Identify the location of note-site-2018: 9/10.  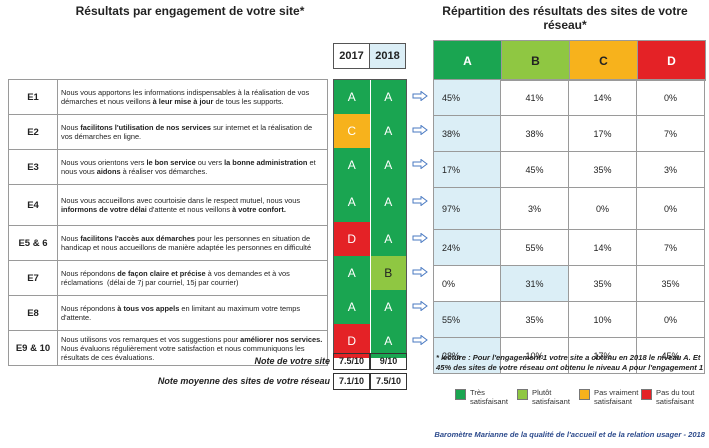
(388, 361).